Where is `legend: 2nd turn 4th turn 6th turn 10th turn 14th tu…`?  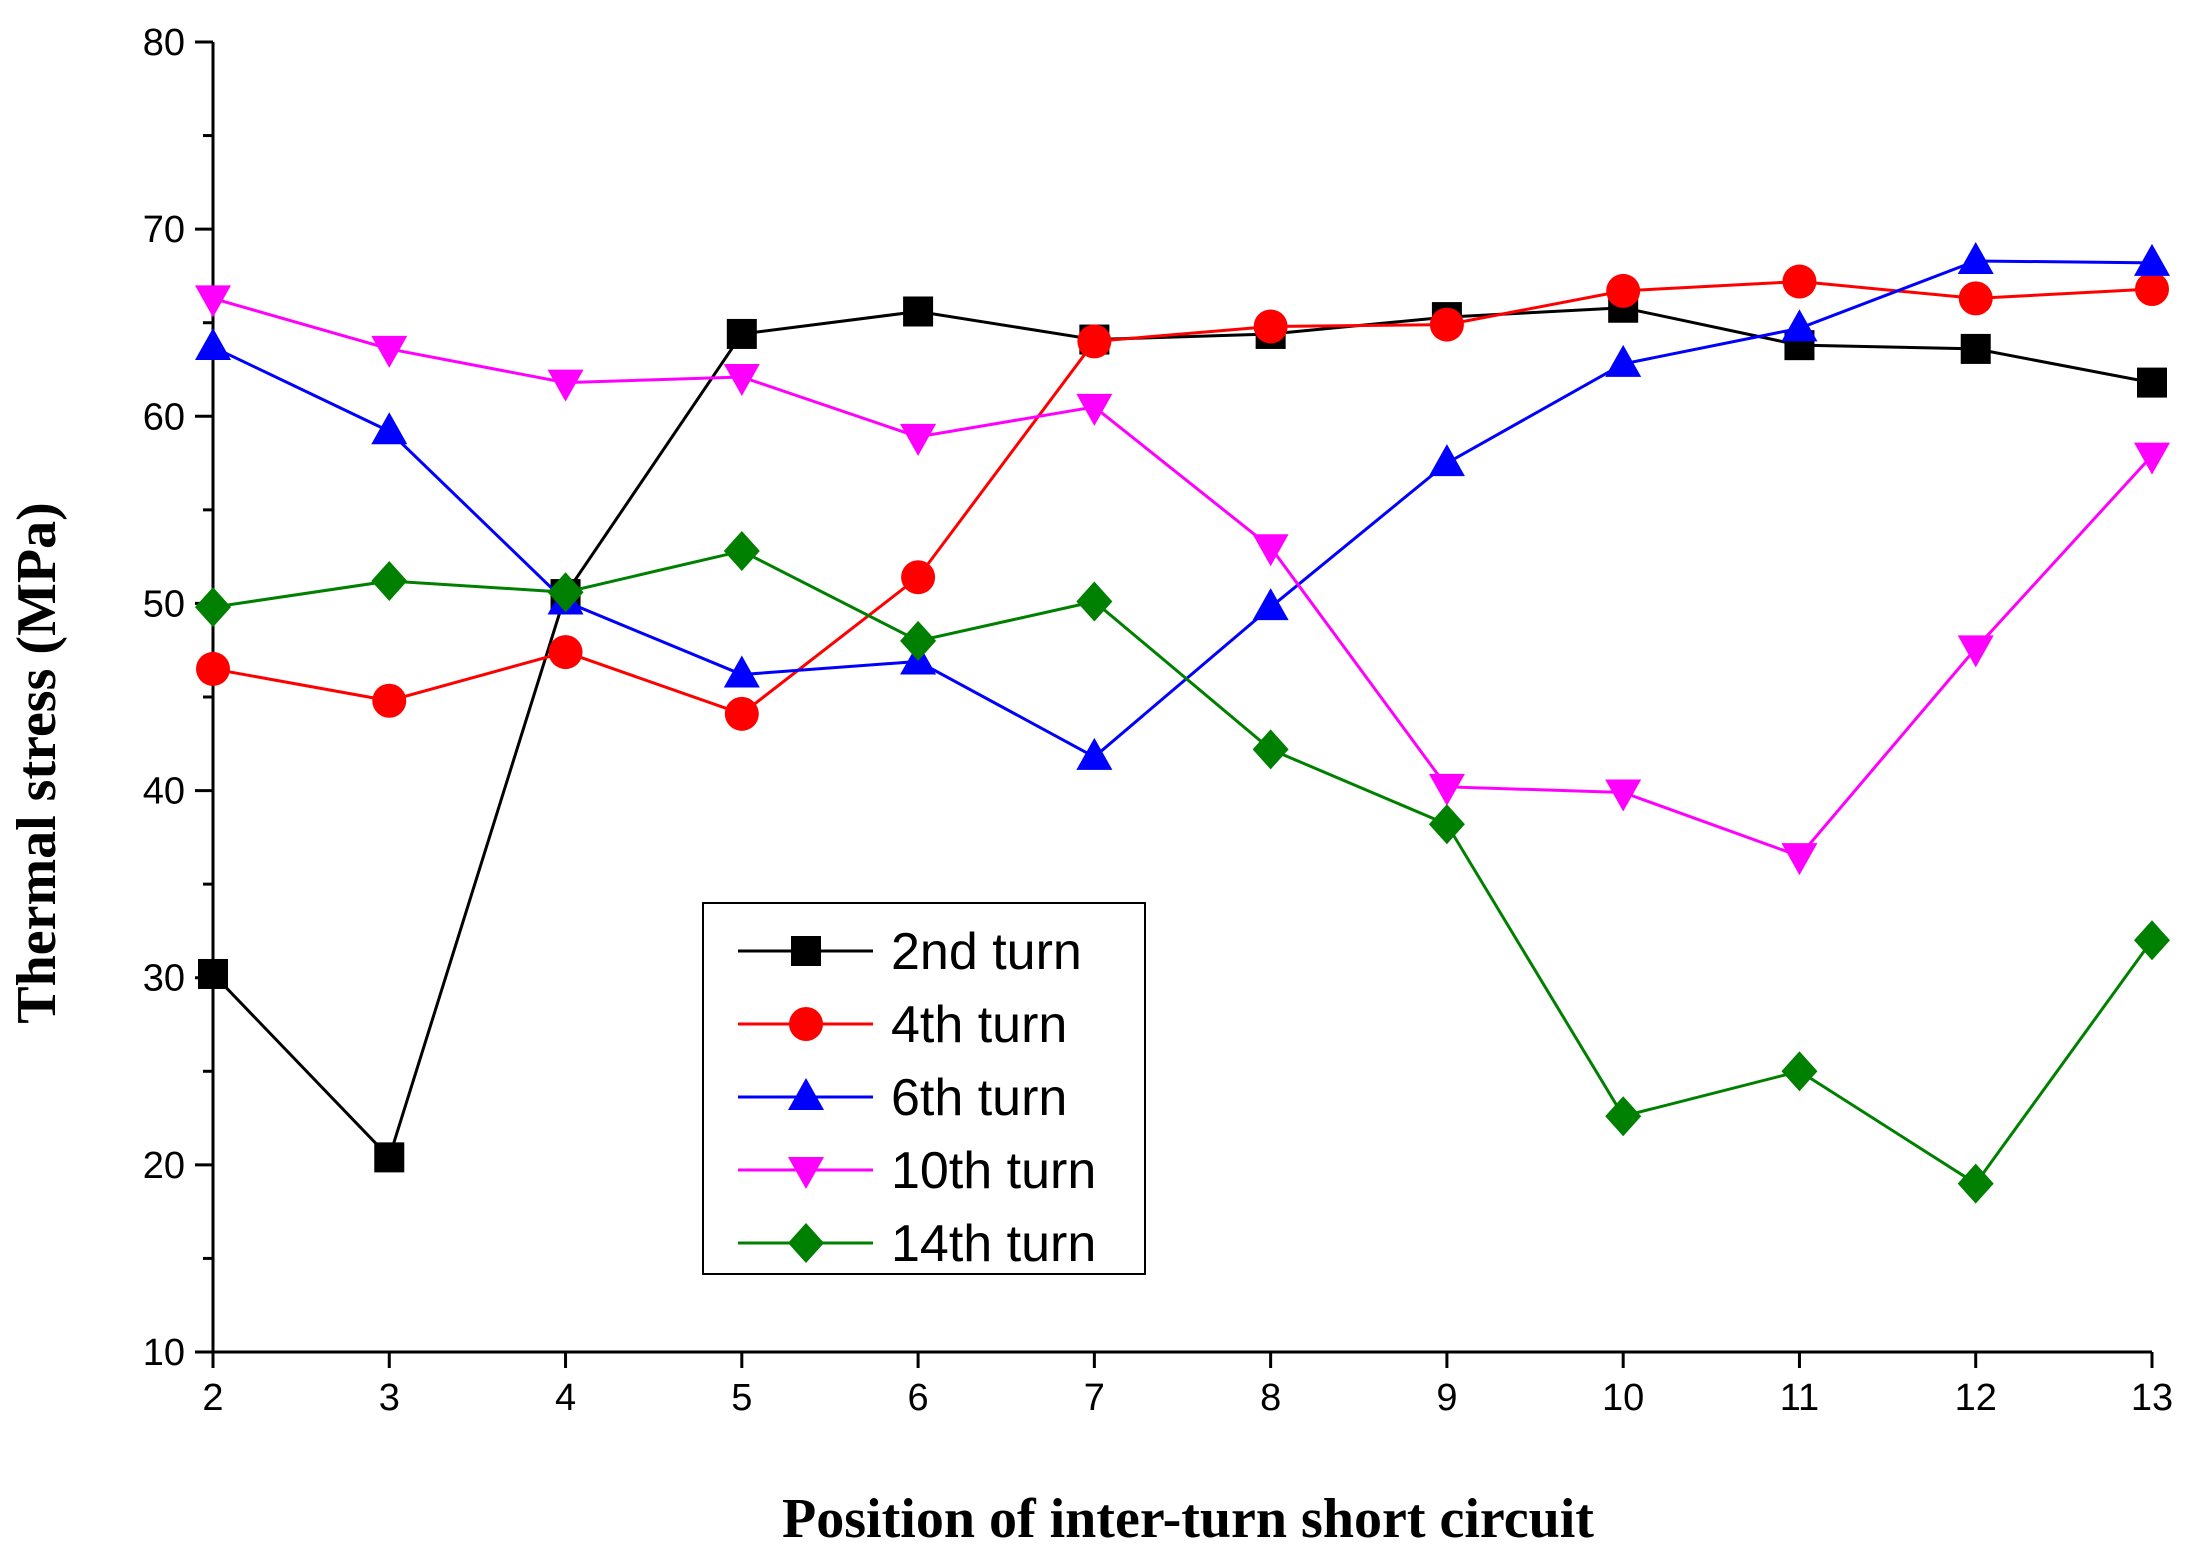 legend: 2nd turn 4th turn 6th turn 10th turn 14th tu… is located at coordinates (924, 1088).